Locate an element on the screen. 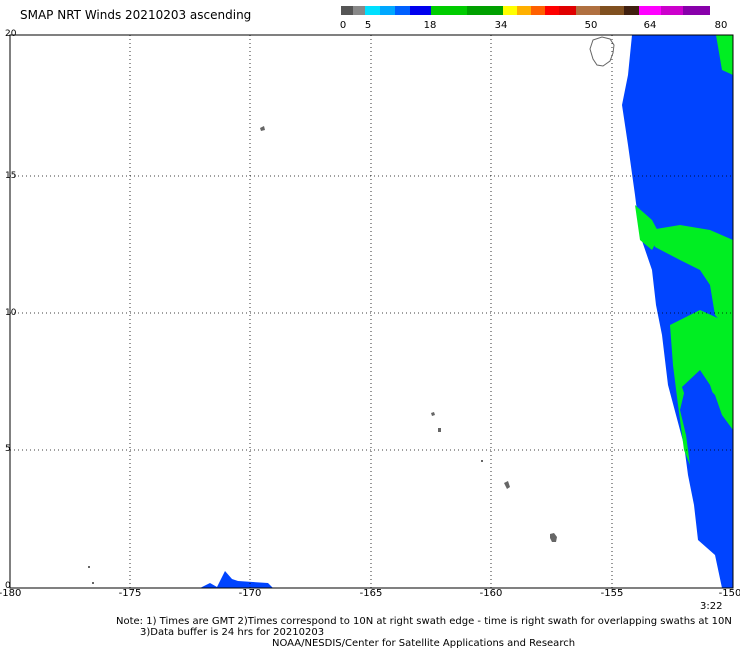  colorbar-label-80: 80 is located at coordinates (721, 25).